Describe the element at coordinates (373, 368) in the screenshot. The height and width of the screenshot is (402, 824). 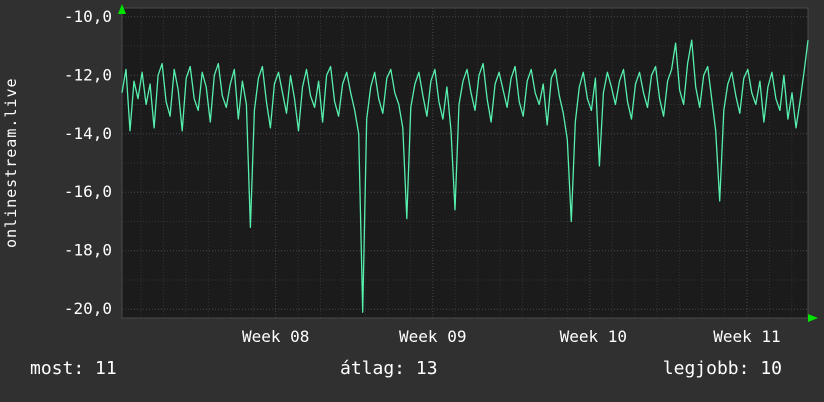
I see `stat-average-label: átlag:` at that location.